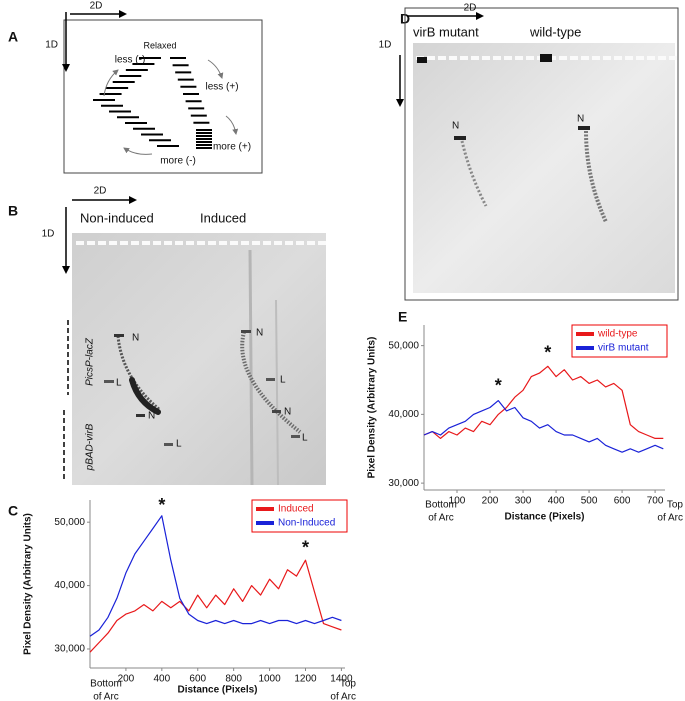 This screenshot has width=685, height=701. I want to click on label: Relaxed, so click(159, 45).